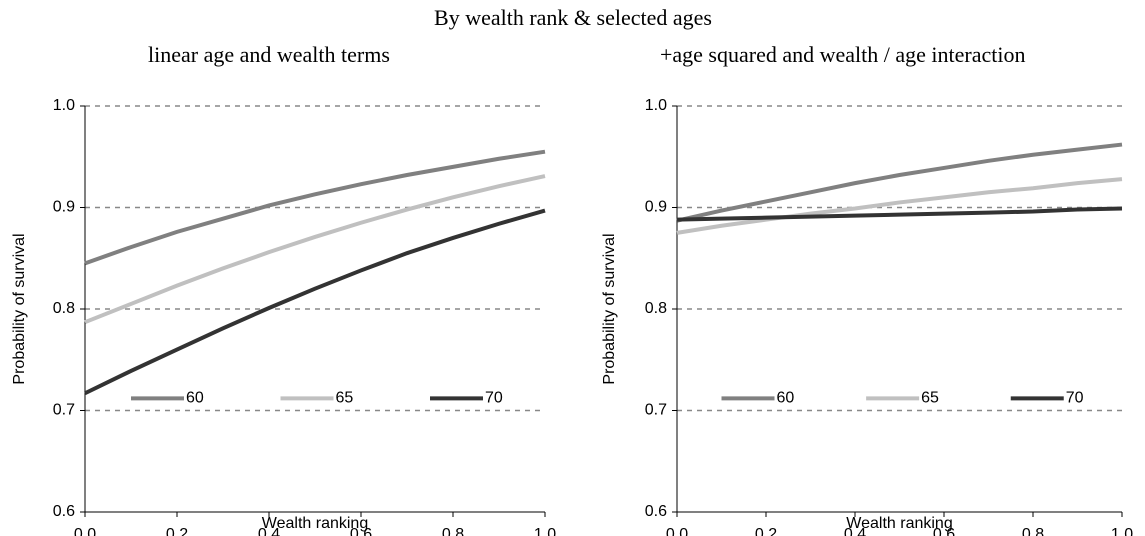 This screenshot has height=536, width=1145. What do you see at coordinates (573, 17) in the screenshot?
I see `figure-title: By wealth rank & selected ages` at bounding box center [573, 17].